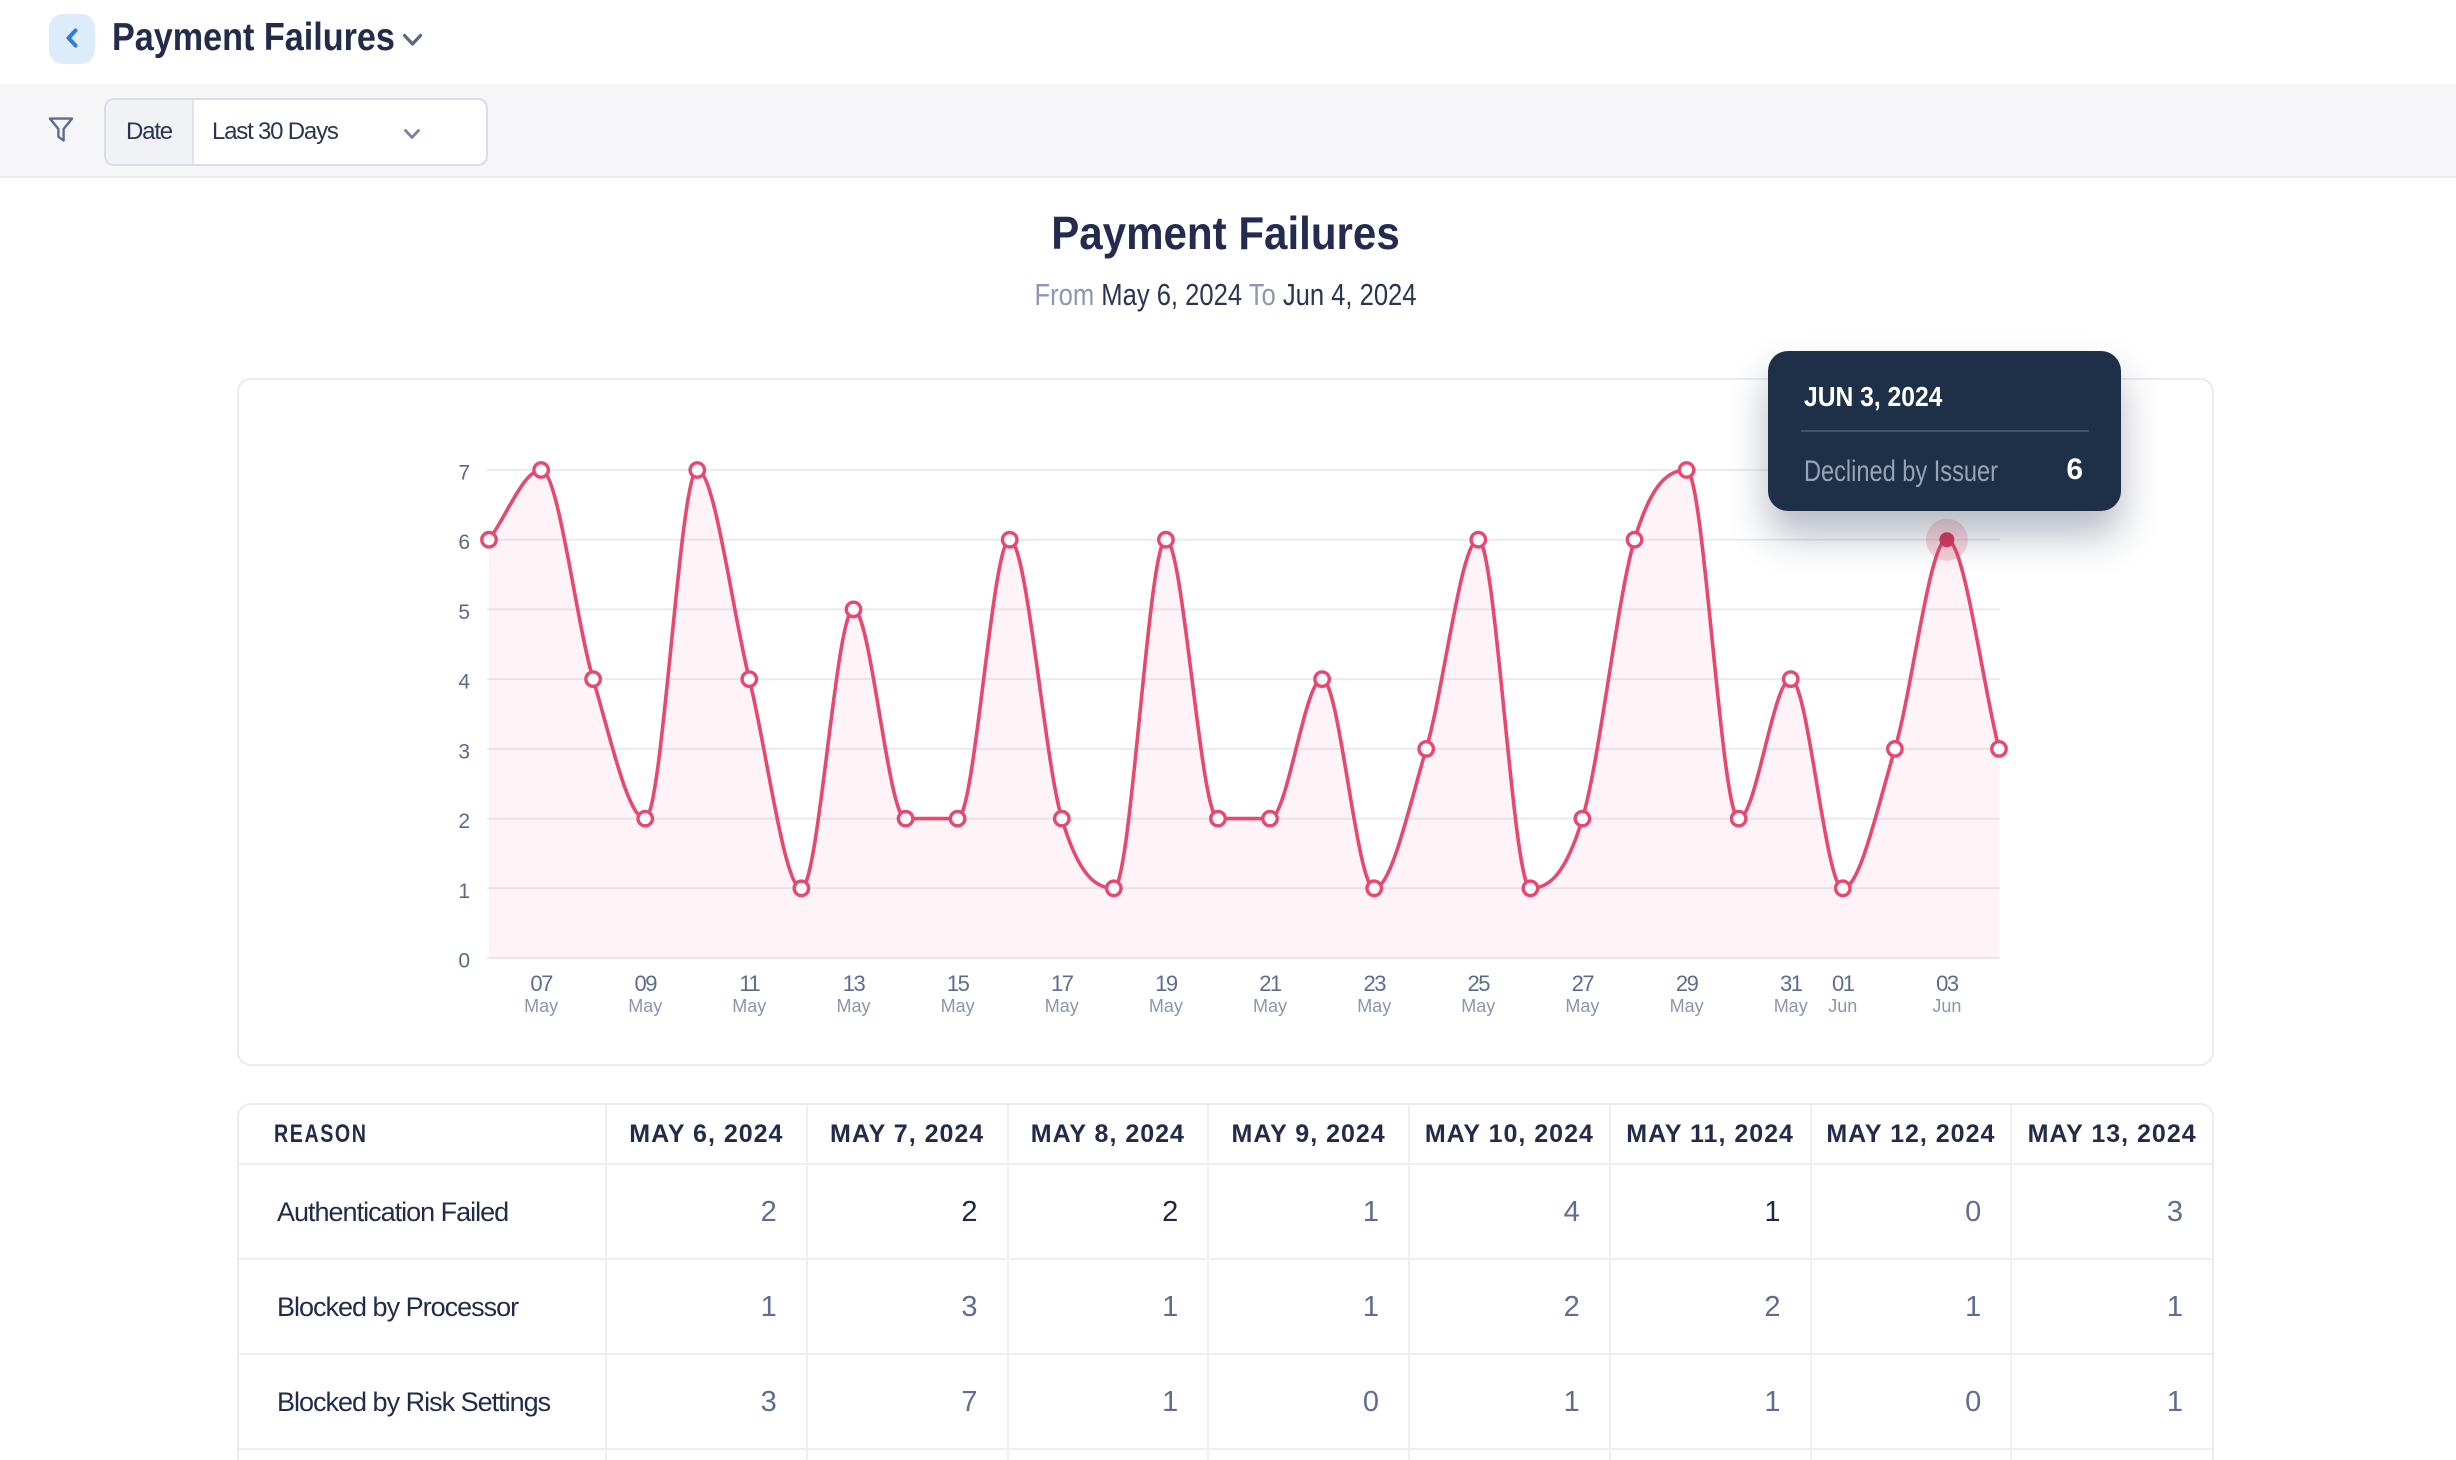 This screenshot has width=2456, height=1460. I want to click on svg-text: 5, so click(464, 612).